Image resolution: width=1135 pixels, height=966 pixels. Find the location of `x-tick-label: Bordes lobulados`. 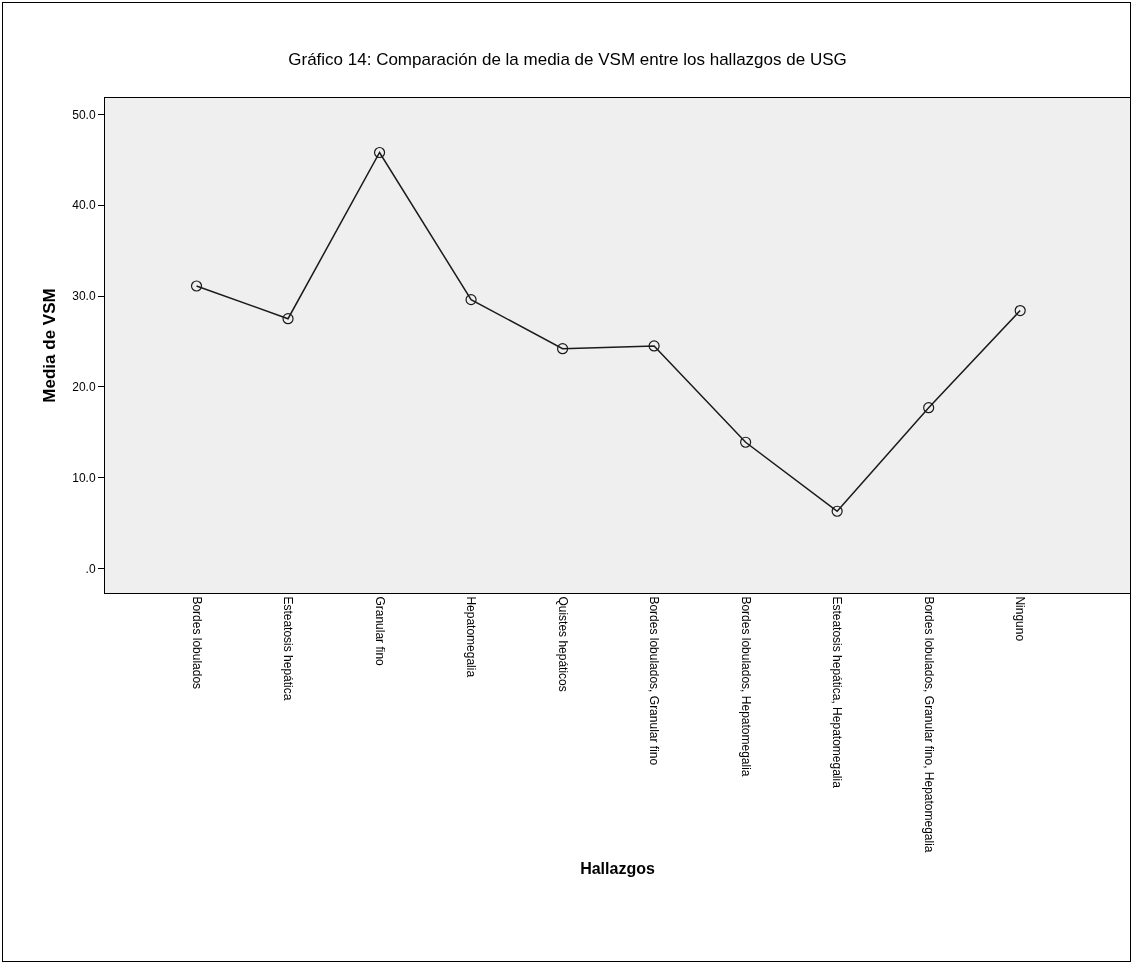

x-tick-label: Bordes lobulados is located at coordinates (196, 643).